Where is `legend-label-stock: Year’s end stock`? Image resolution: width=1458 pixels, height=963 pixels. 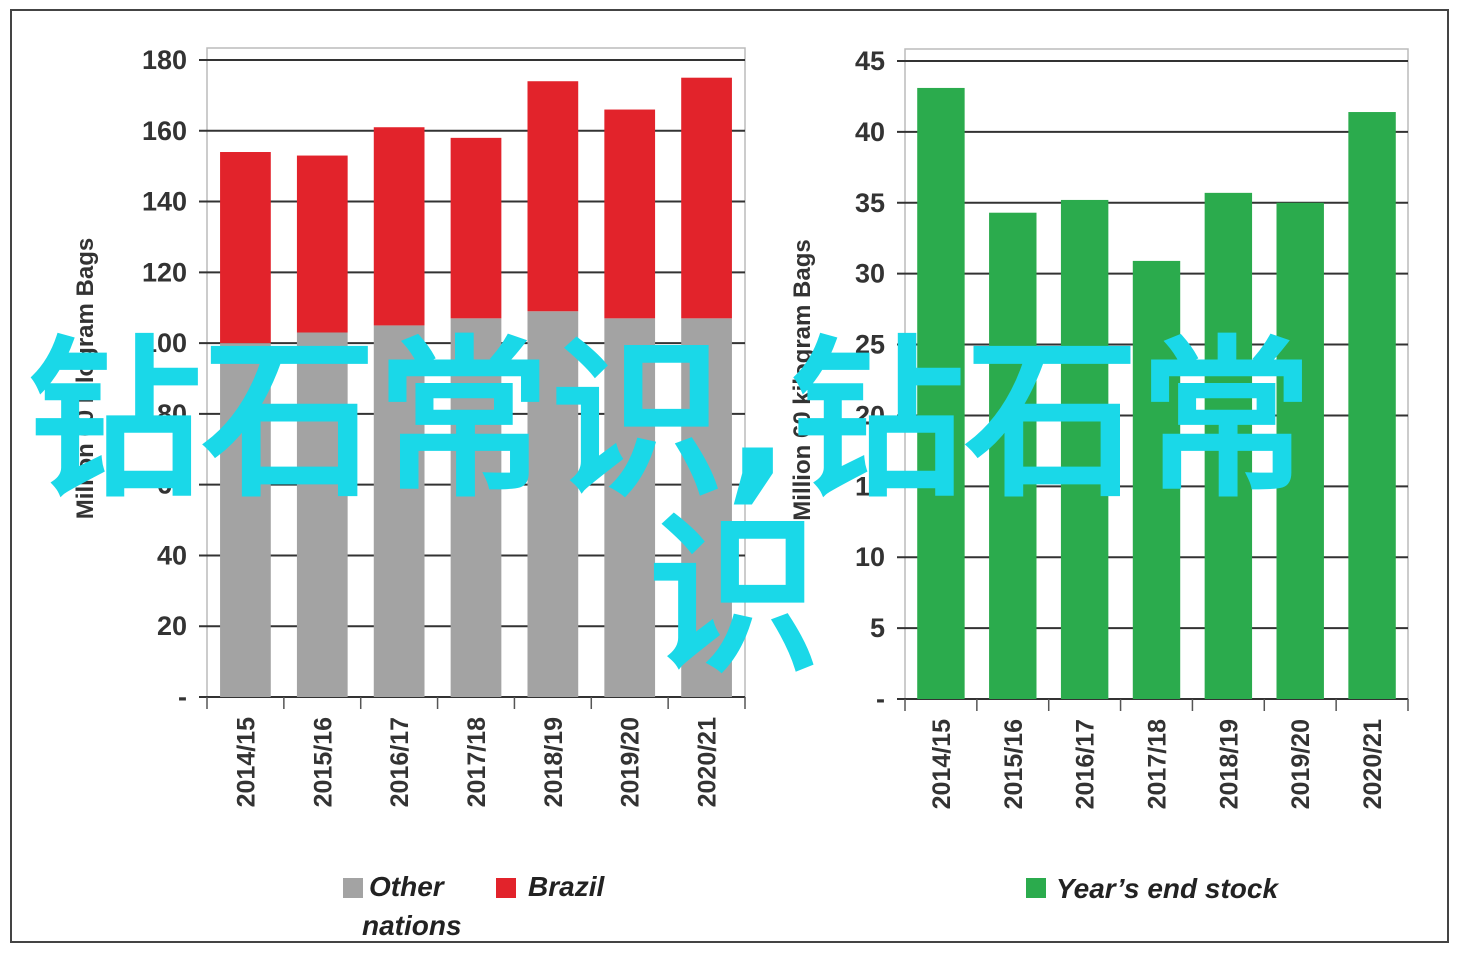
legend-label-stock: Year’s end stock is located at coordinates (1167, 888).